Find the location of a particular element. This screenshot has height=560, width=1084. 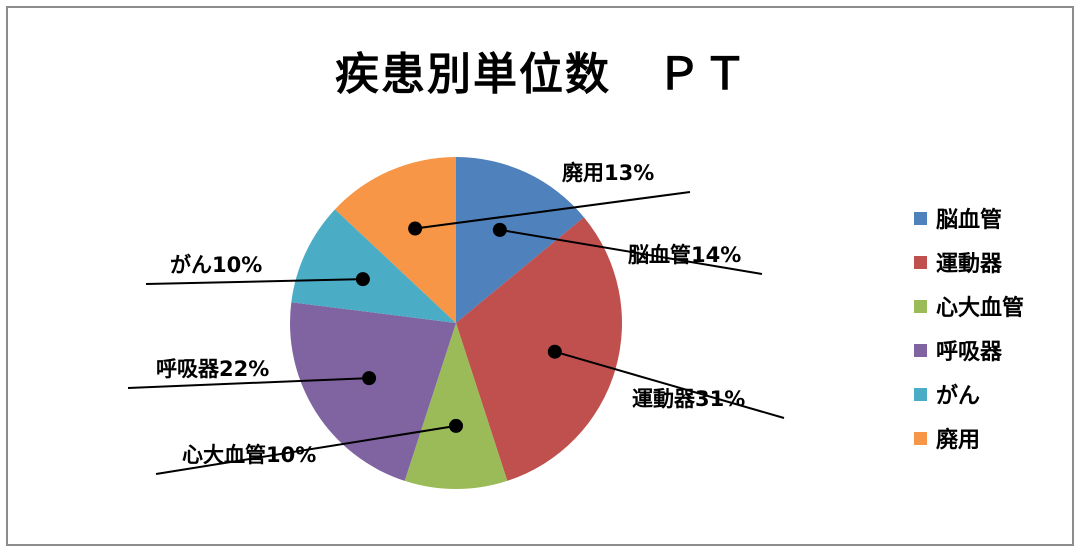

legend-label-3: 呼吸器 is located at coordinates (969, 352).